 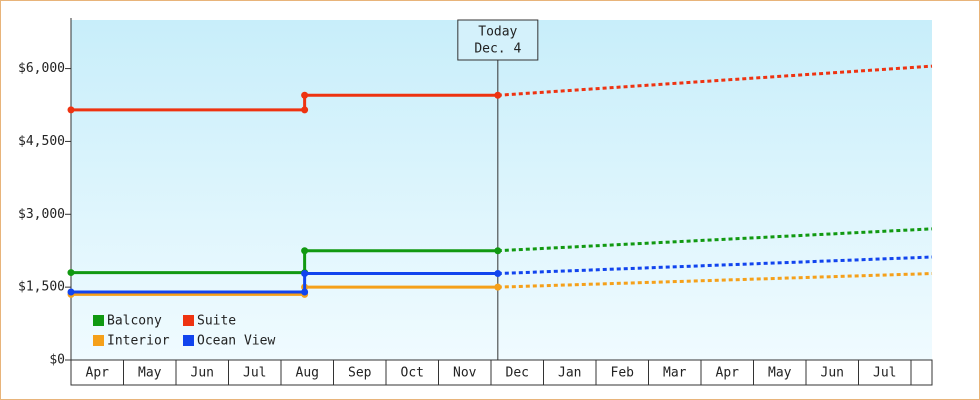 I want to click on y-tick-label: $1,500, so click(x=41, y=287).